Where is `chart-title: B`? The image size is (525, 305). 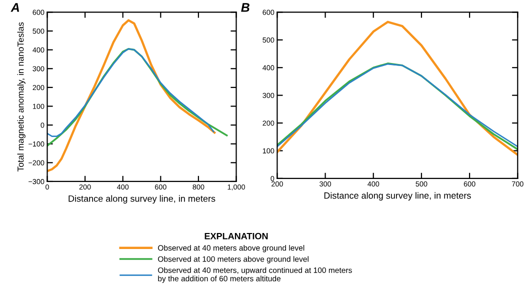
chart-title: B is located at coordinates (245, 7).